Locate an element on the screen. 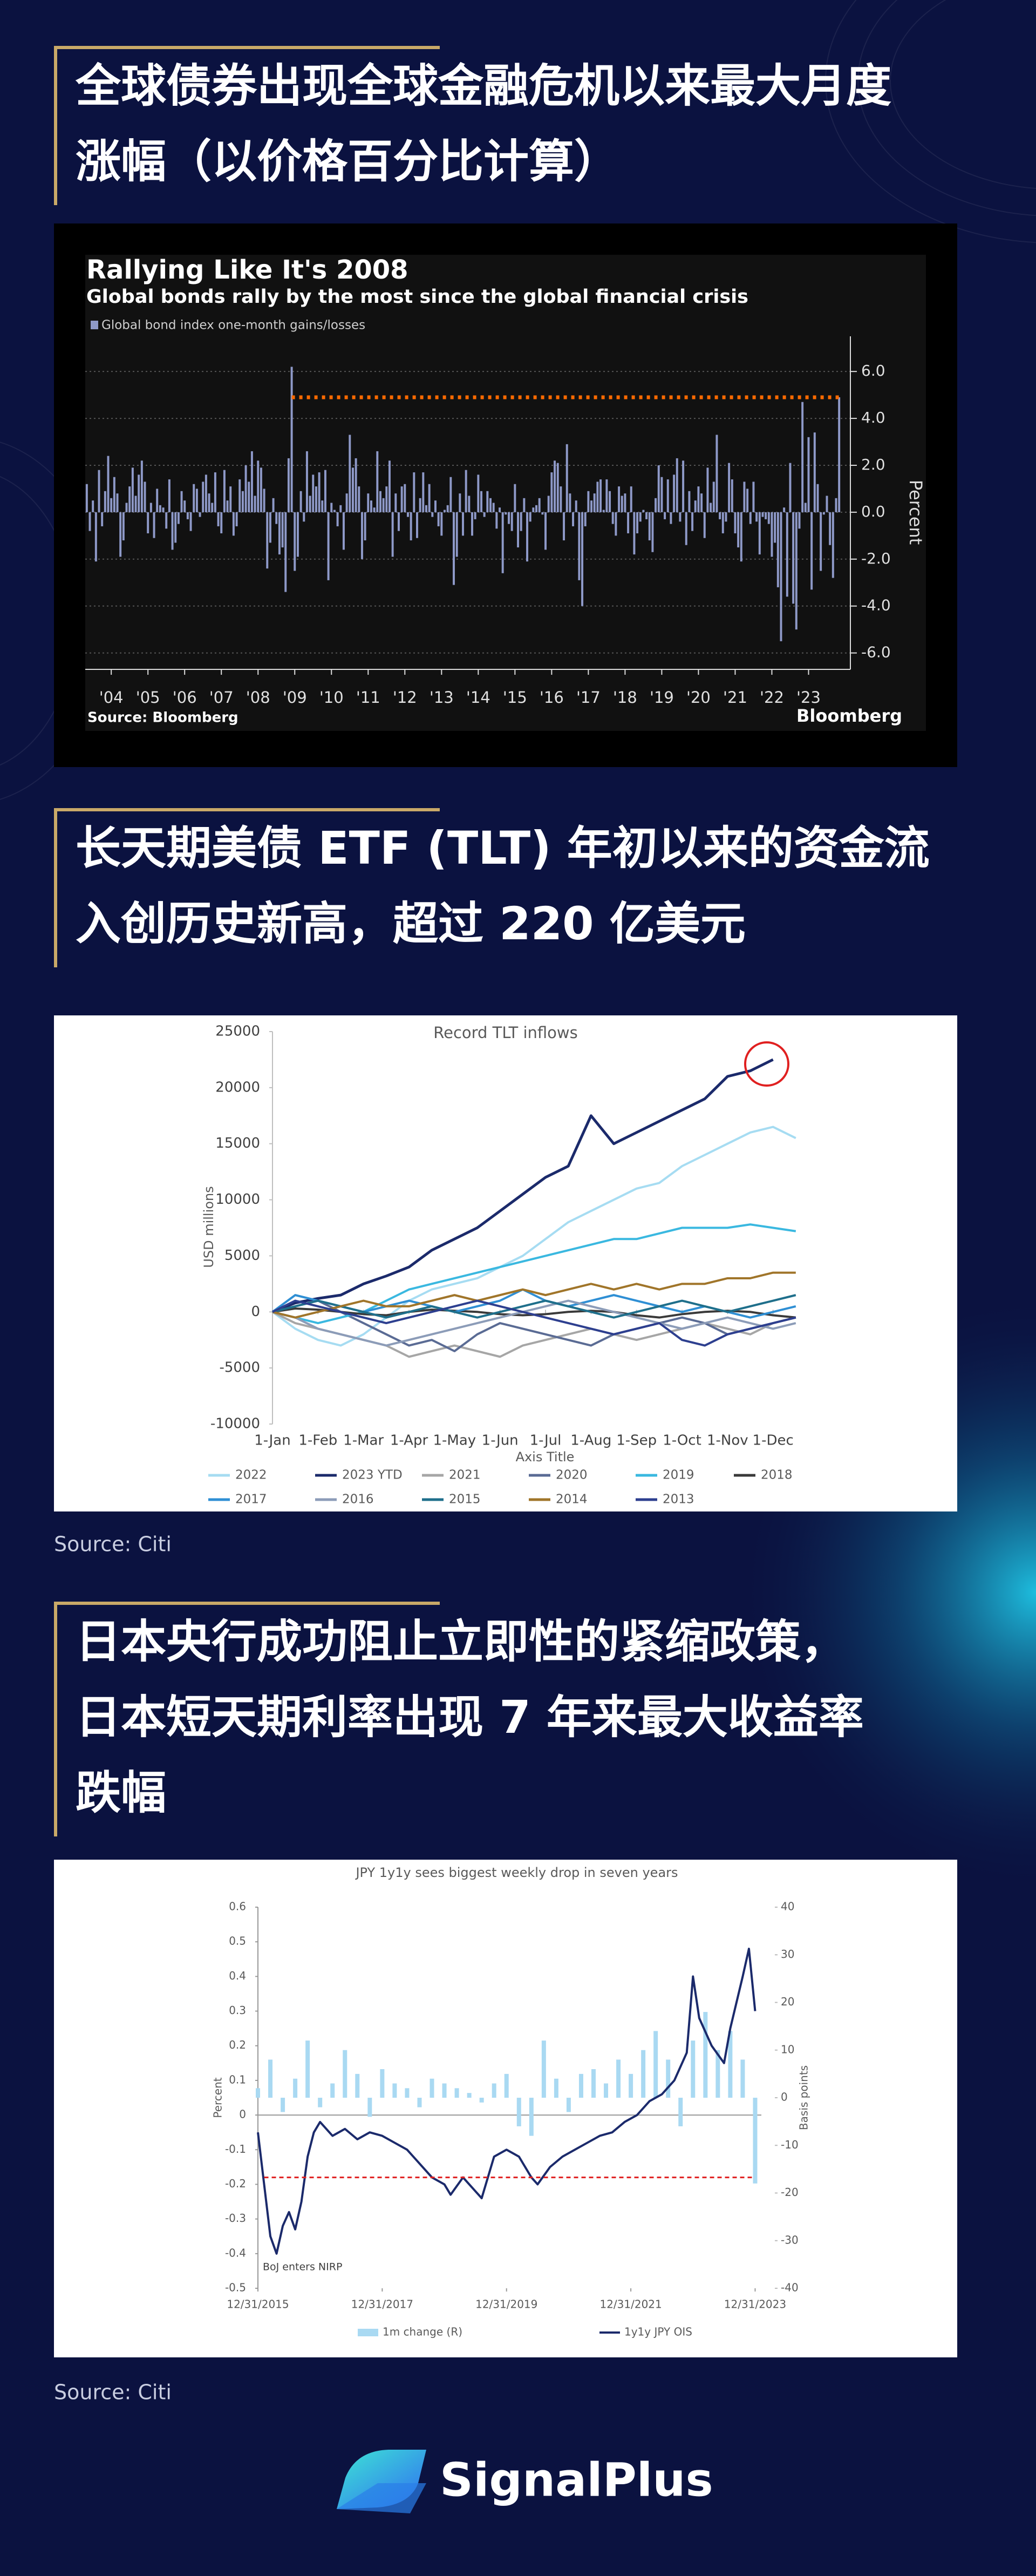 The height and width of the screenshot is (2576, 1036). legend-label: 2015 is located at coordinates (465, 1500).